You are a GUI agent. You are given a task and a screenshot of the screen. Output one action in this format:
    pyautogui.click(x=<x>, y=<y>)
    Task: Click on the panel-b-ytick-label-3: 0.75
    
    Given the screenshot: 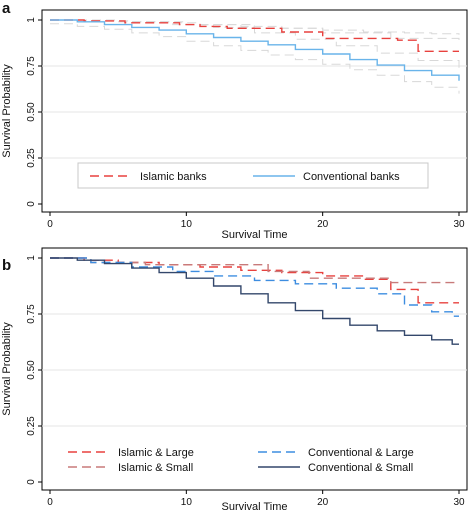 What is the action you would take?
    pyautogui.click(x=31, y=314)
    